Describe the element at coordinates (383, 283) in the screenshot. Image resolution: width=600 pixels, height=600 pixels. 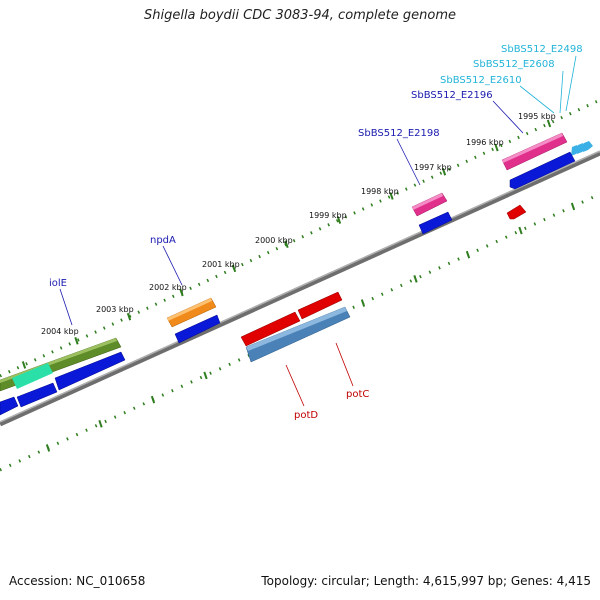
I see `reverse-features` at that location.